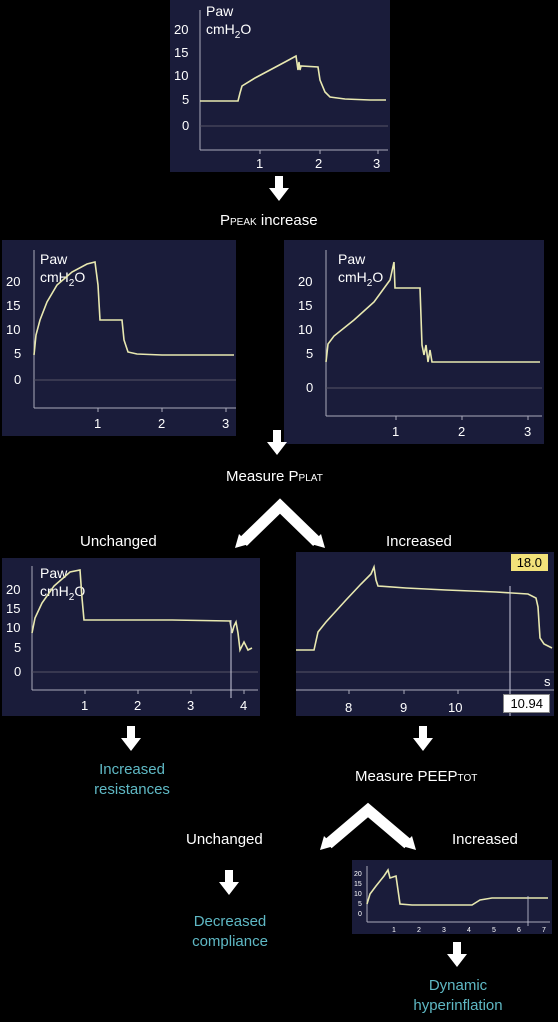 The height and width of the screenshot is (1022, 558). I want to click on measure-peeptot-label: Measure PEEPTOT, so click(416, 776).